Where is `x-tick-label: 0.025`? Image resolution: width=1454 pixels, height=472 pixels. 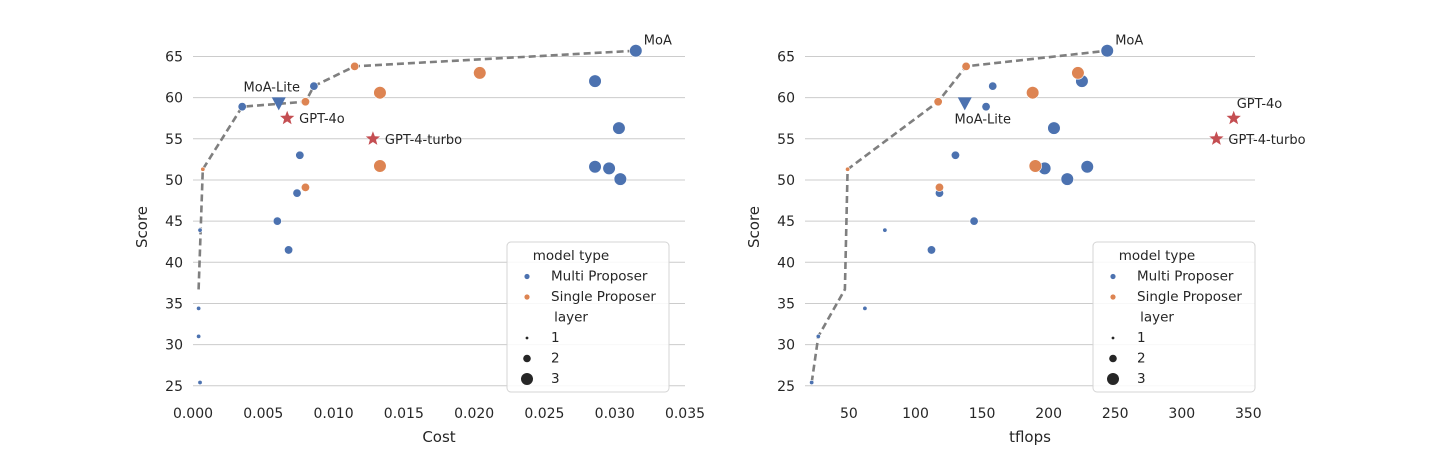
x-tick-label: 0.025 is located at coordinates (544, 414).